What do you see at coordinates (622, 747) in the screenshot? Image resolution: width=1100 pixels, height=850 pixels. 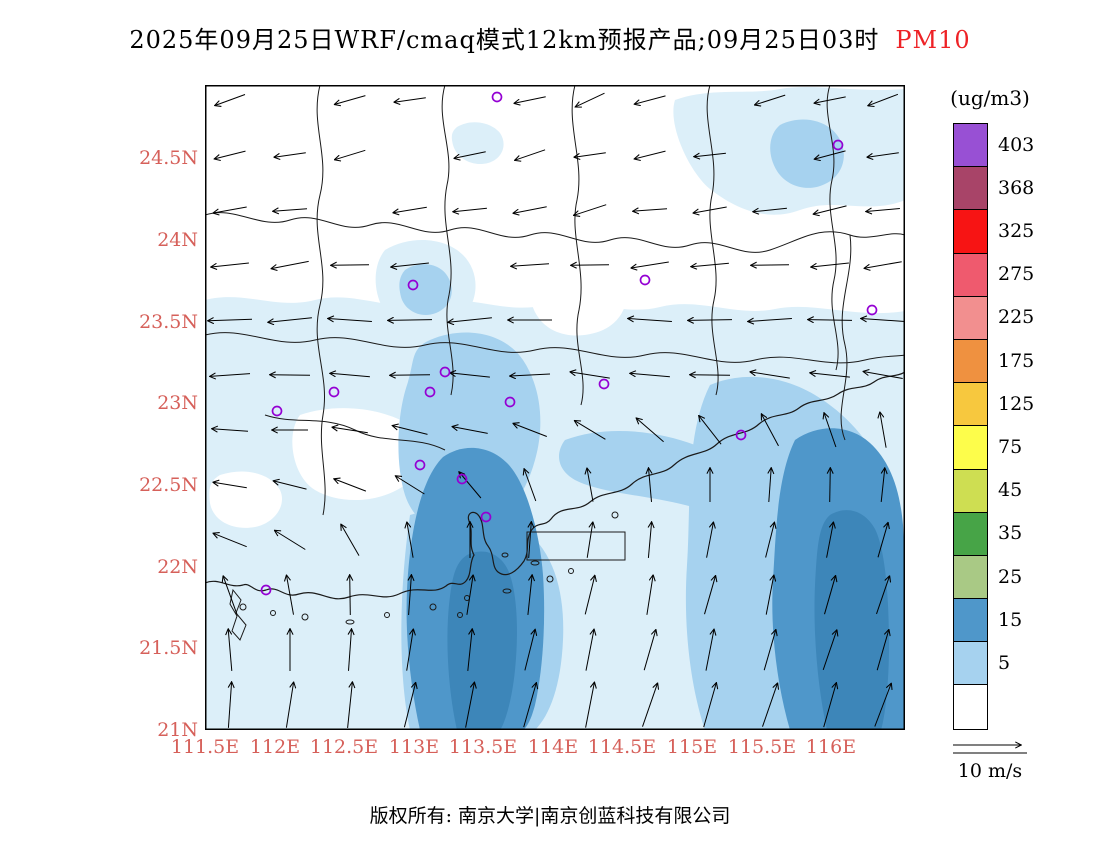 I see `lon-axis-label: 114.5E` at bounding box center [622, 747].